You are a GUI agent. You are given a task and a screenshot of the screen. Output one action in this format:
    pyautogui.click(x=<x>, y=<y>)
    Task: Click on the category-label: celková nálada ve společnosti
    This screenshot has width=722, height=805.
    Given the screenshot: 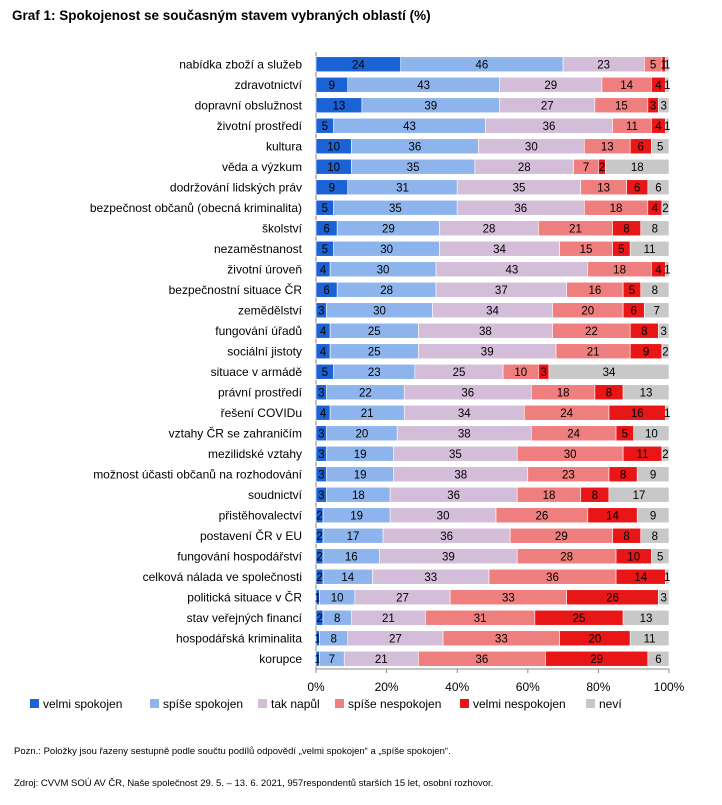 What is the action you would take?
    pyautogui.click(x=222, y=577)
    